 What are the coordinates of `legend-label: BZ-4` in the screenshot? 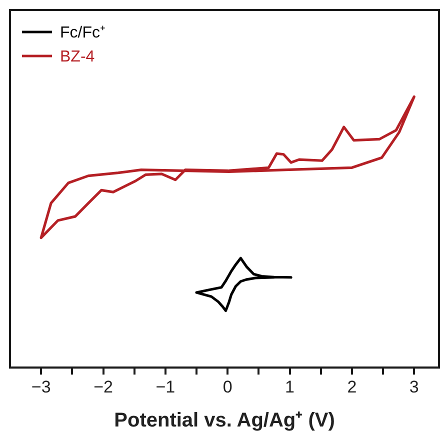 It's located at (77, 57).